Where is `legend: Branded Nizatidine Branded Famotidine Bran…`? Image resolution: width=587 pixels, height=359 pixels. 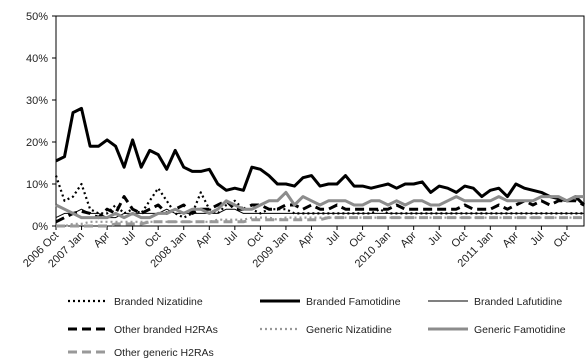 legend: Branded Nizatidine Branded Famotidine Bran… is located at coordinates (317, 327).